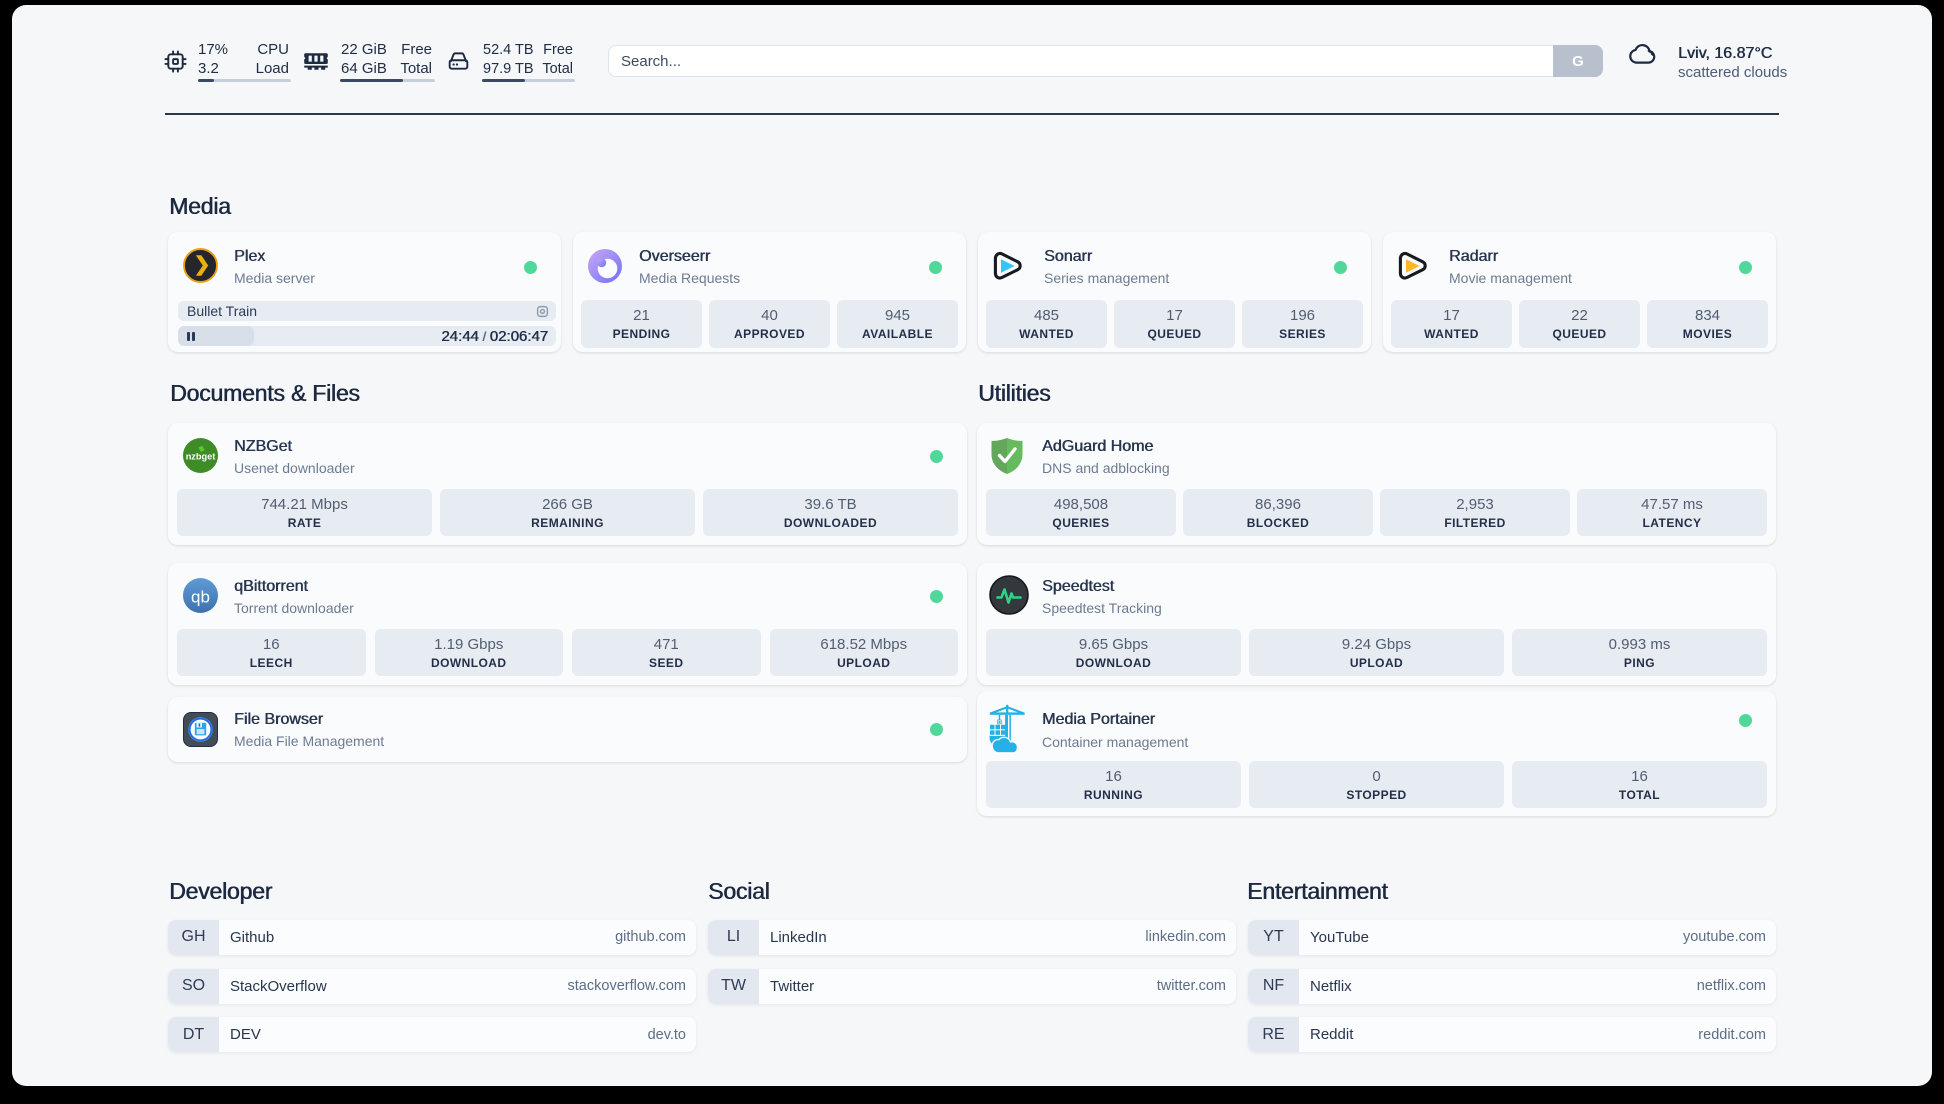 The image size is (1944, 1104). I want to click on svg-text: nzbget, so click(201, 457).